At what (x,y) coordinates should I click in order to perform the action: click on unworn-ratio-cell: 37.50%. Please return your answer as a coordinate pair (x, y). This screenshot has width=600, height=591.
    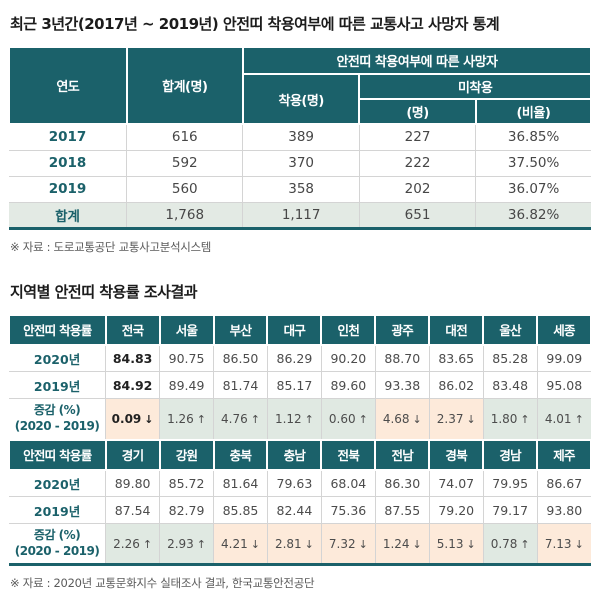
    Looking at the image, I should click on (533, 163).